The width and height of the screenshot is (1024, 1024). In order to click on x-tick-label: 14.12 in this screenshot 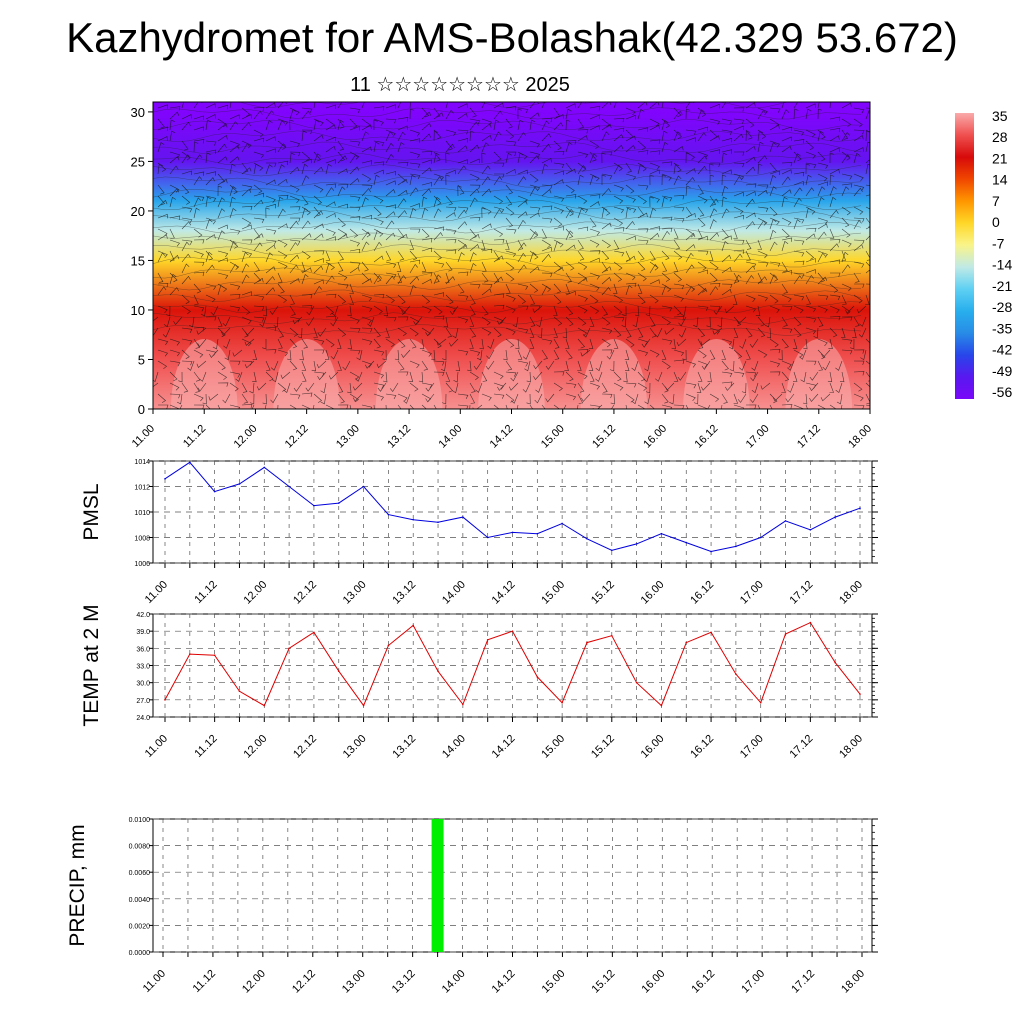, I will do `click(504, 593)`.